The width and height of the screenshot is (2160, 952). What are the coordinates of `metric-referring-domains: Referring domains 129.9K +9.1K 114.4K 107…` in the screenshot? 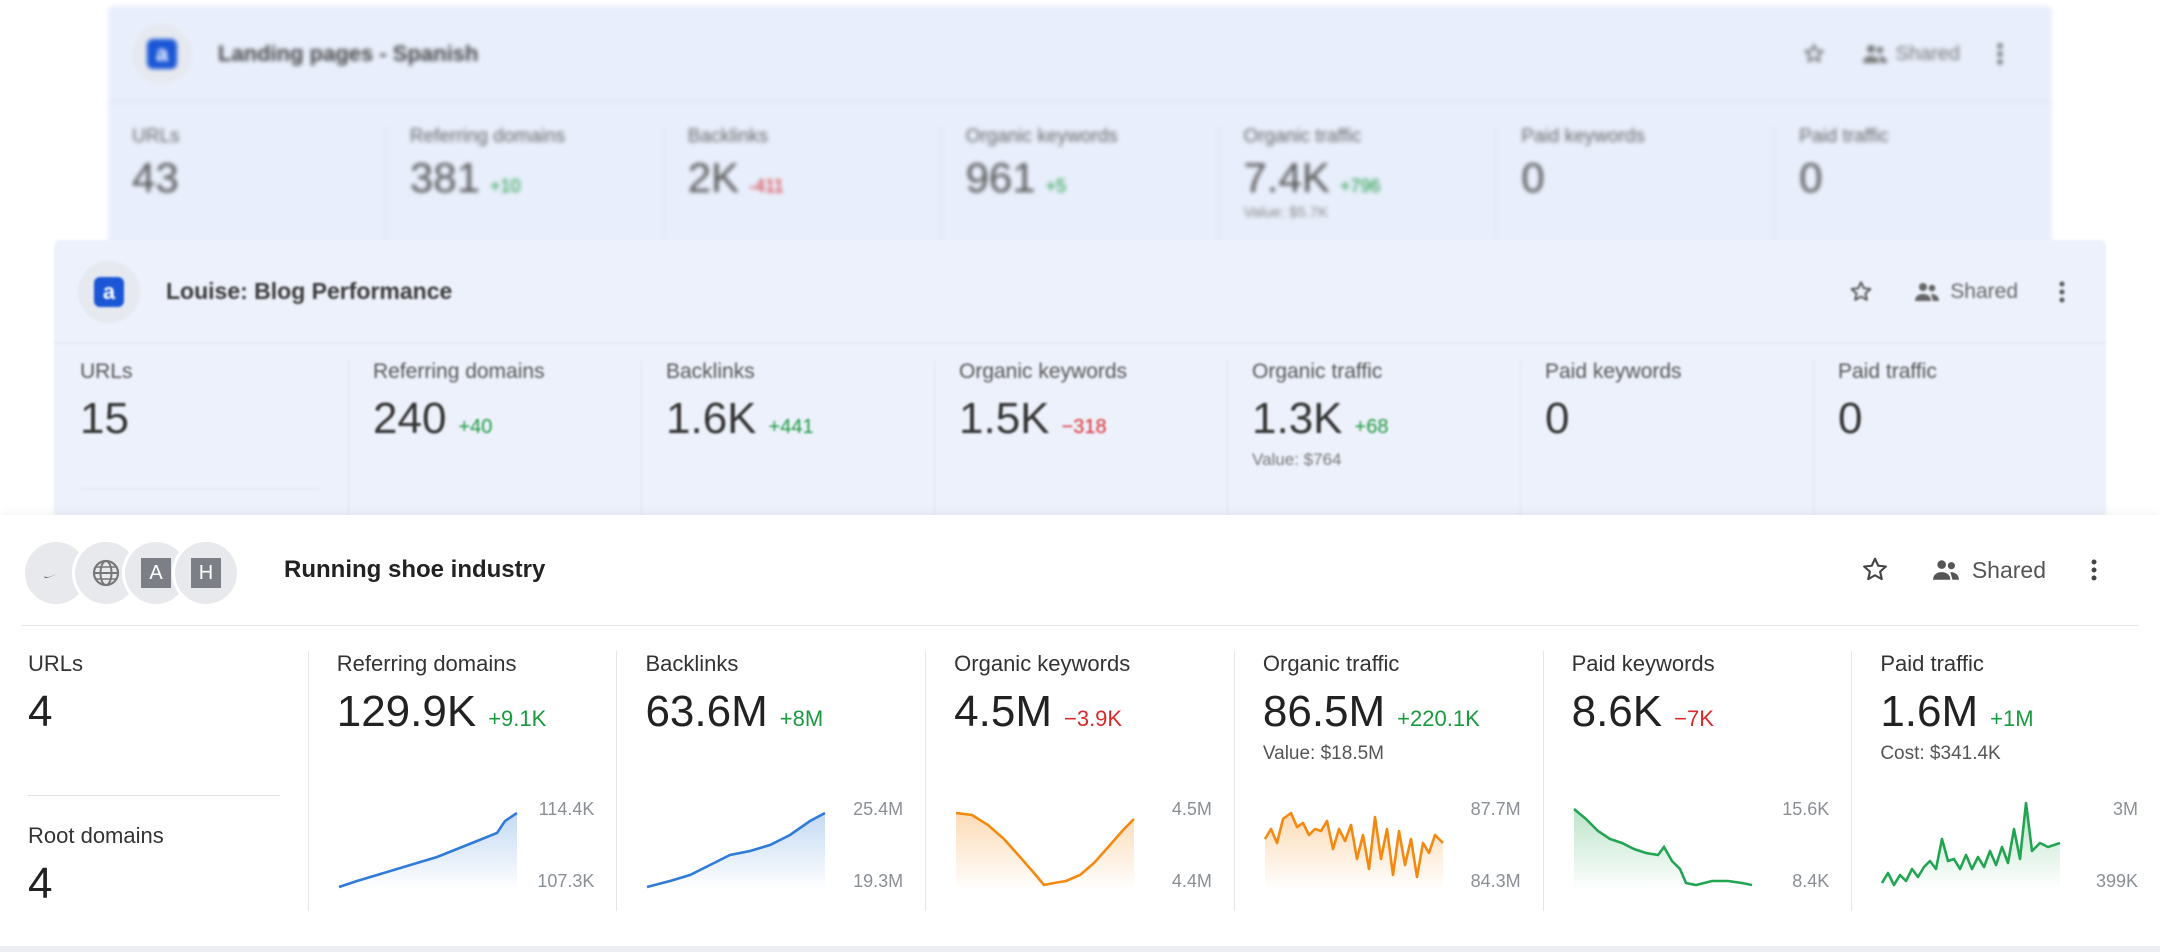 It's located at (463, 781).